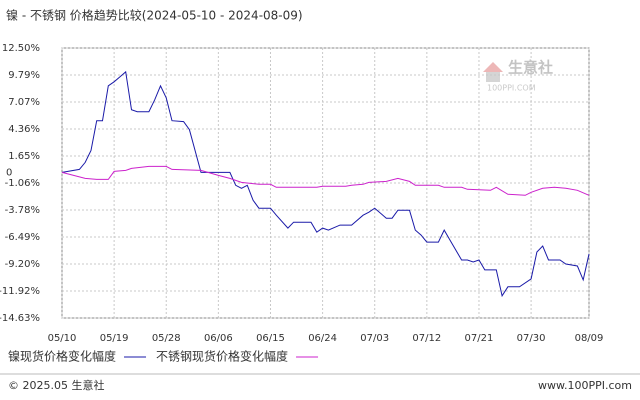  What do you see at coordinates (24, 129) in the screenshot?
I see `y-tick-label: 4.36%` at bounding box center [24, 129].